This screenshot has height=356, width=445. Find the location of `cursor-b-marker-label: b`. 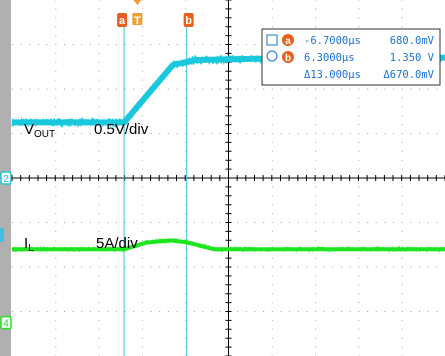

cursor-b-marker-label: b is located at coordinates (188, 21).